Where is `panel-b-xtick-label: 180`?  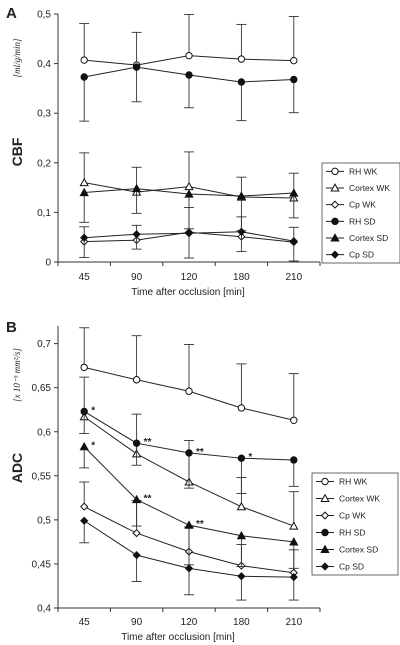 panel-b-xtick-label: 180 is located at coordinates (241, 622).